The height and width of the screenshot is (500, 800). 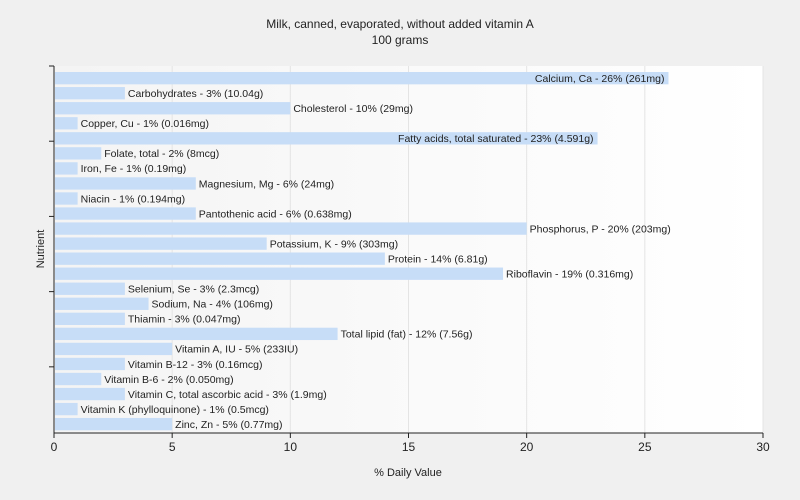 I want to click on data-label: Iron, Fe - 1% (0.19mg), so click(x=134, y=169).